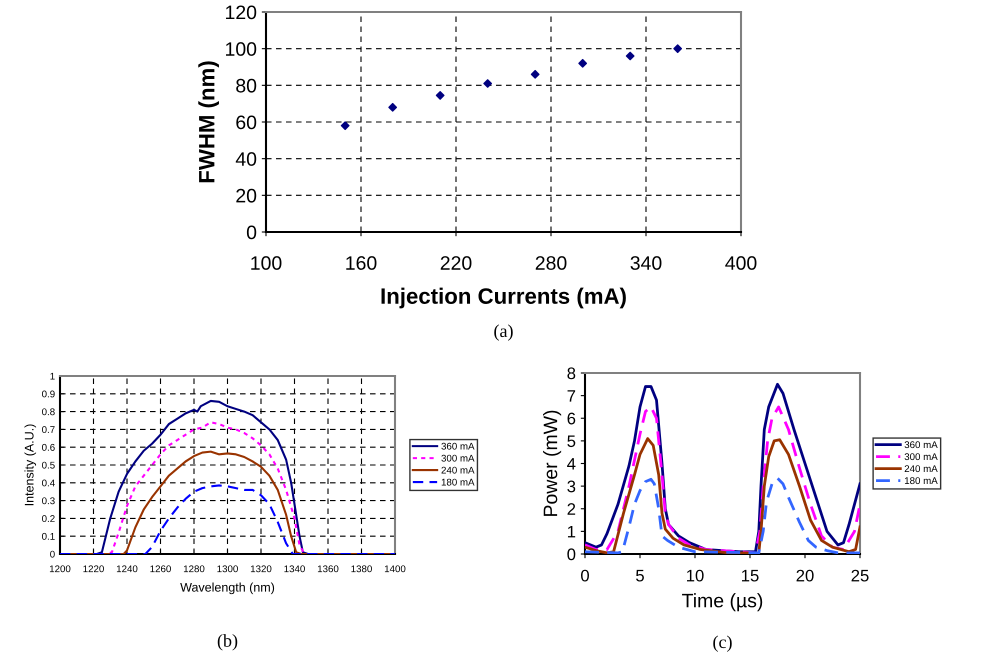  Describe the element at coordinates (503, 332) in the screenshot. I see `text: (a)` at that location.